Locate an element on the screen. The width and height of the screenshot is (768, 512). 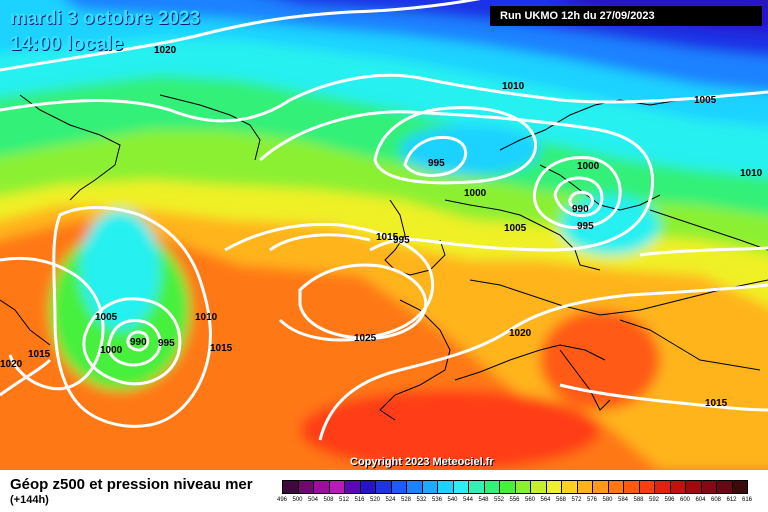
pressure-label: 1025 is located at coordinates (365, 338).